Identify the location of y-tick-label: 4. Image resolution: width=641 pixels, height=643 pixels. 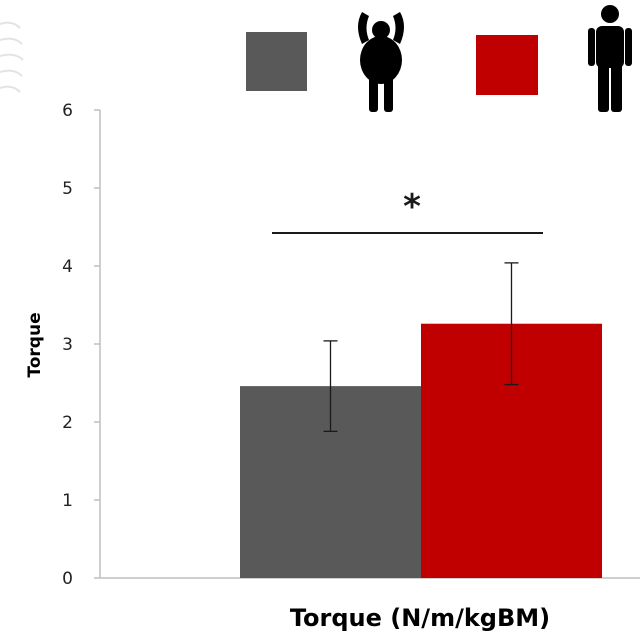
(67, 267).